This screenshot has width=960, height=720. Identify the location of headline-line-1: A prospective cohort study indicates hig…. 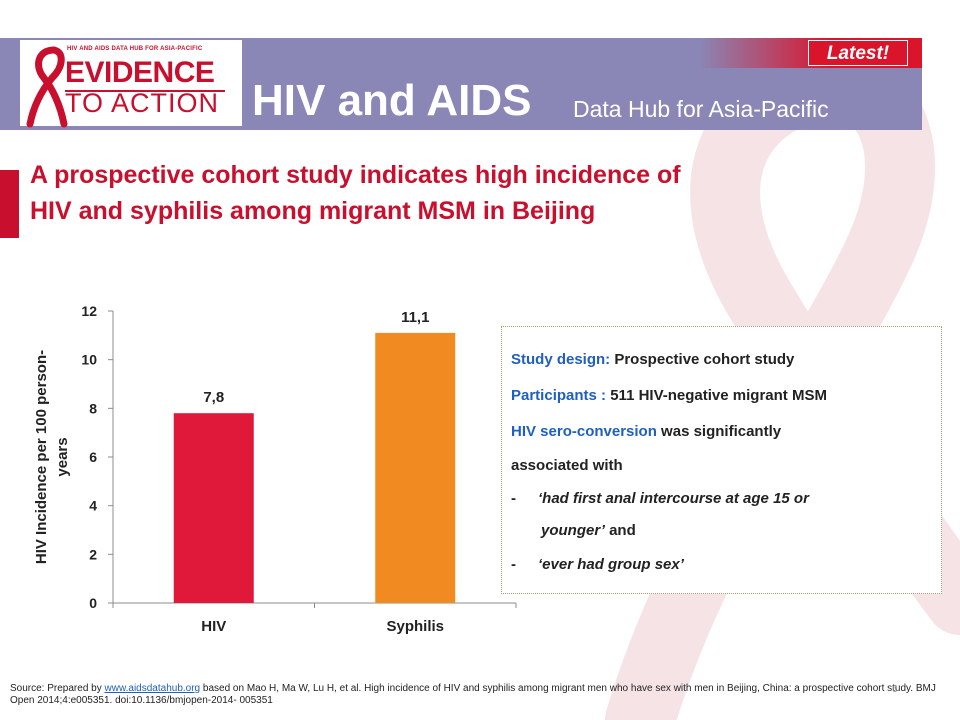
(355, 175).